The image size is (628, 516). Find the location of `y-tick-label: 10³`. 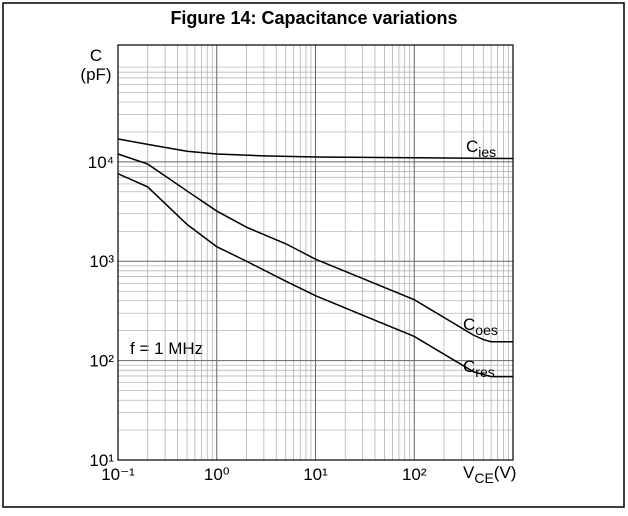

y-tick-label: 10³ is located at coordinates (101, 261).